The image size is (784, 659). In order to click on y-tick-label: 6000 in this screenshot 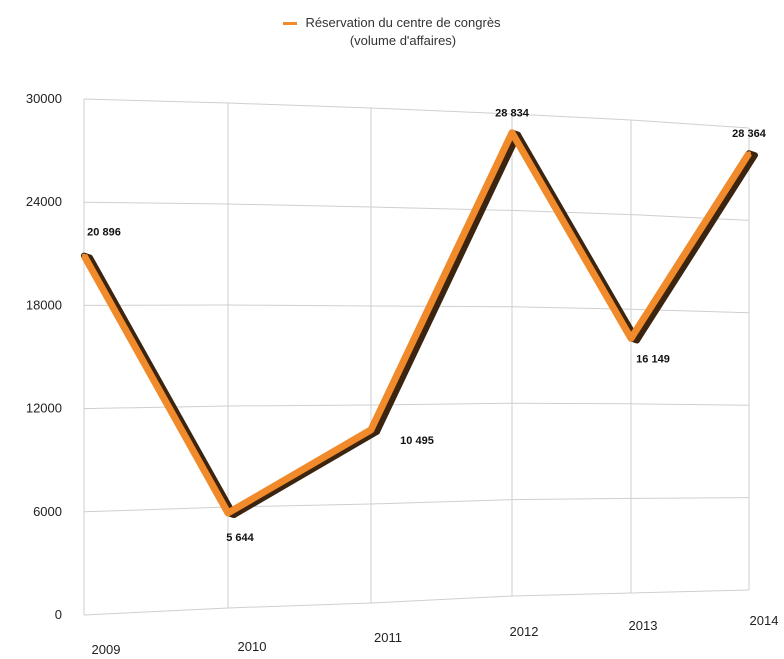, I will do `click(47, 511)`.